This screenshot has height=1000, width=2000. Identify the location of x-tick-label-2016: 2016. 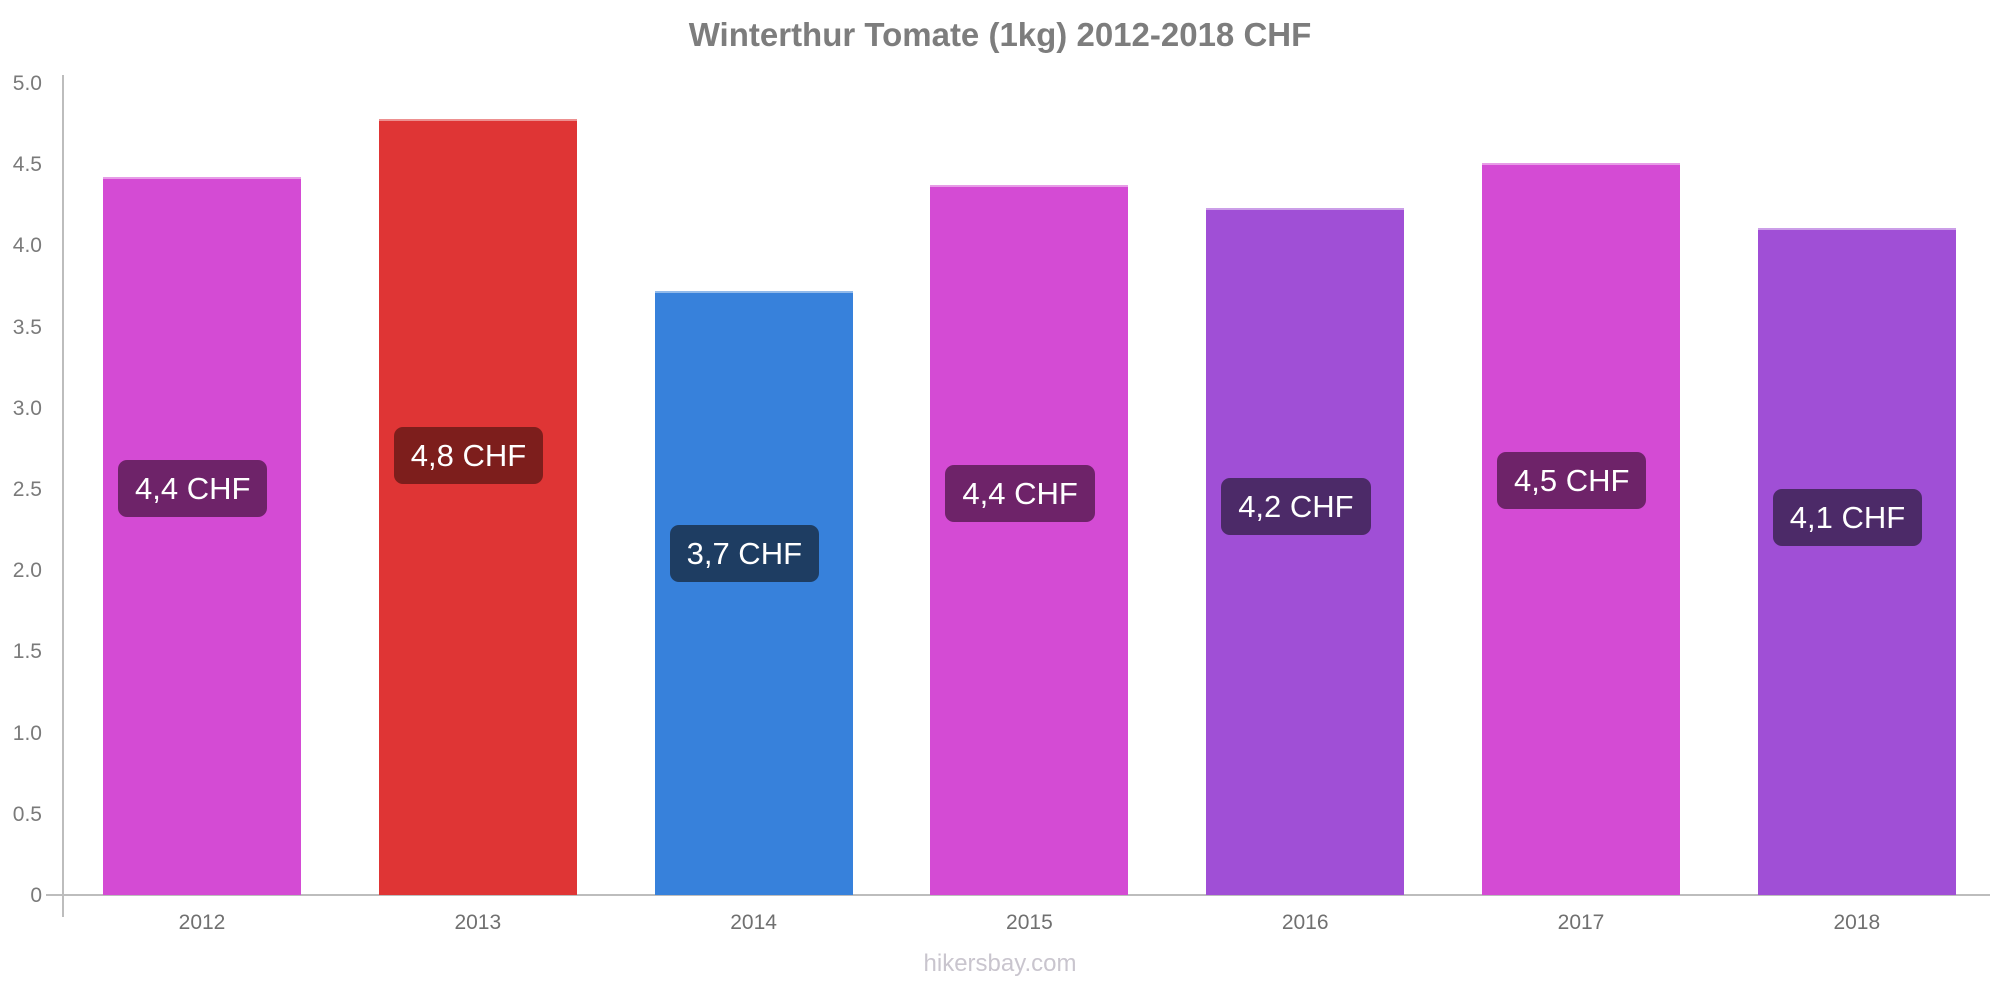
(1305, 922).